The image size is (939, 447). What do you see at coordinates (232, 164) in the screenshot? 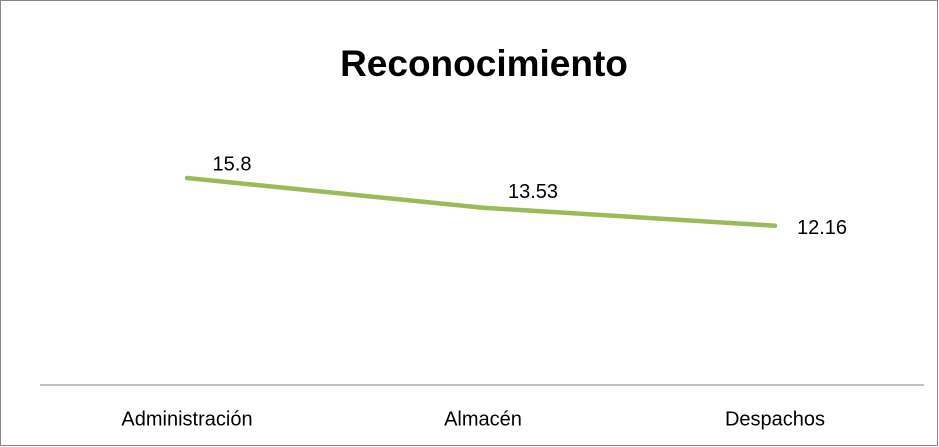
I see `data-label: 15.8` at bounding box center [232, 164].